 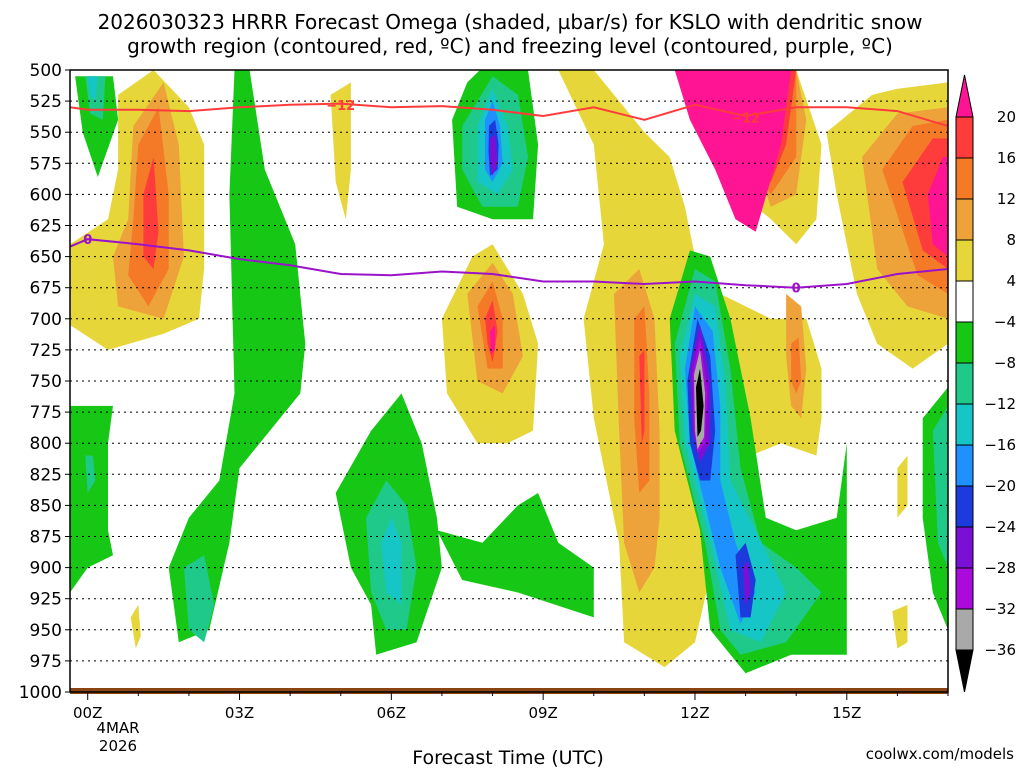 I want to click on date-label-day: 4MAR, so click(x=117, y=728).